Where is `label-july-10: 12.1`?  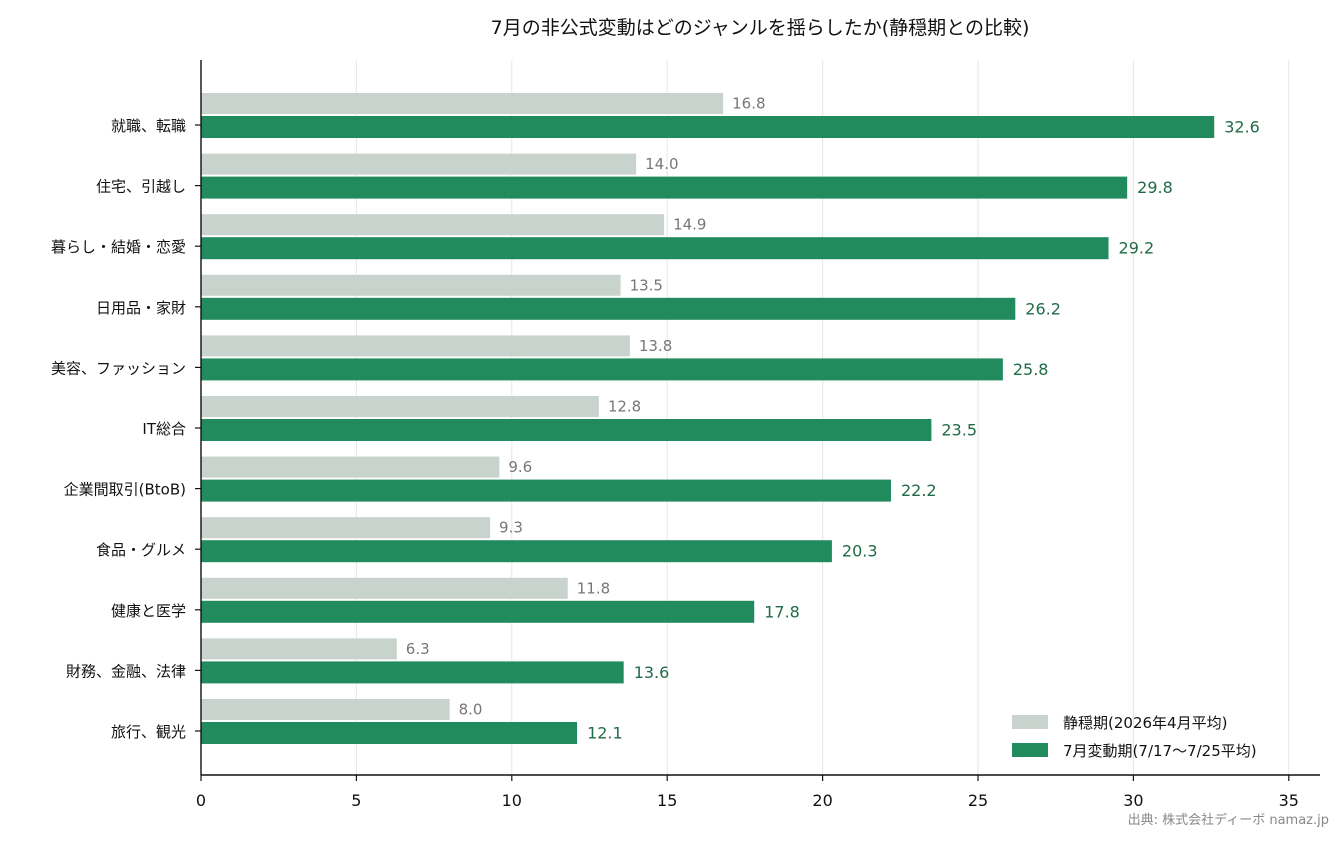
label-july-10: 12.1 is located at coordinates (605, 733).